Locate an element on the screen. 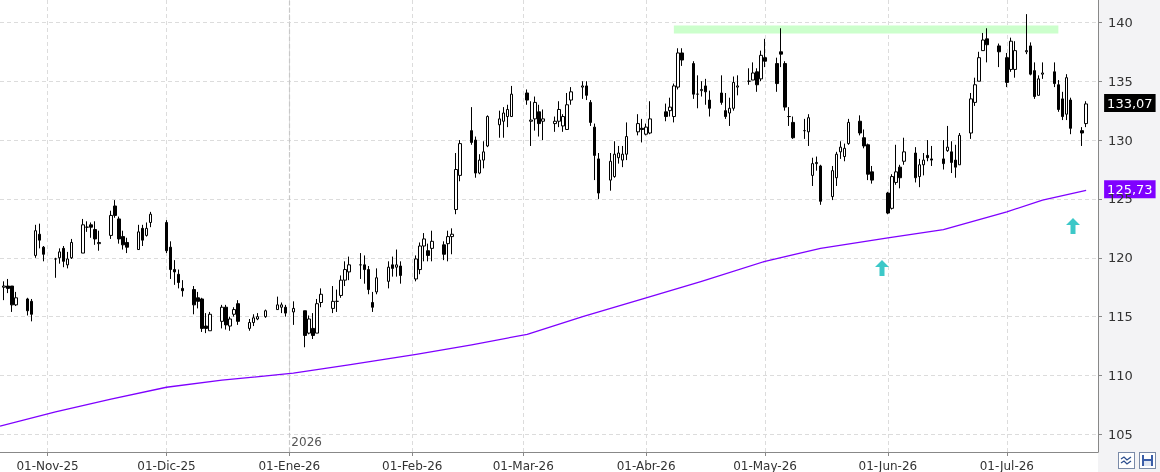 This screenshot has height=472, width=1160. annotation: 133,07 is located at coordinates (1130, 103).